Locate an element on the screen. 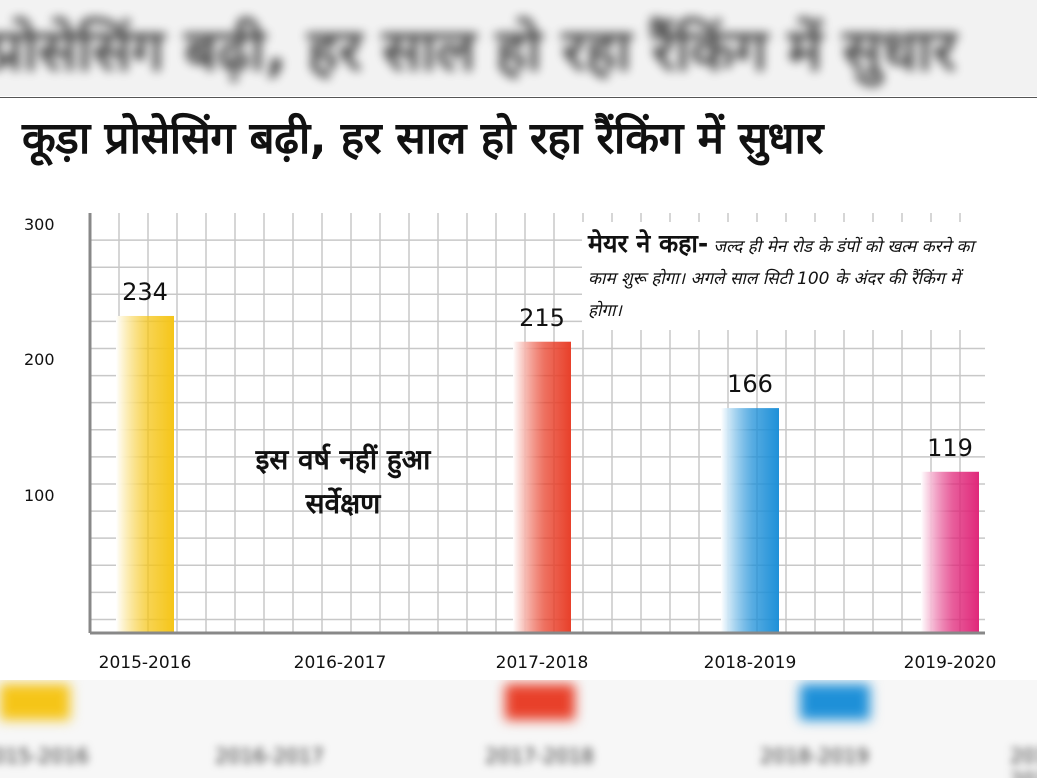 The image size is (1037, 778). x-tick-label: 2017-2018 is located at coordinates (542, 663).